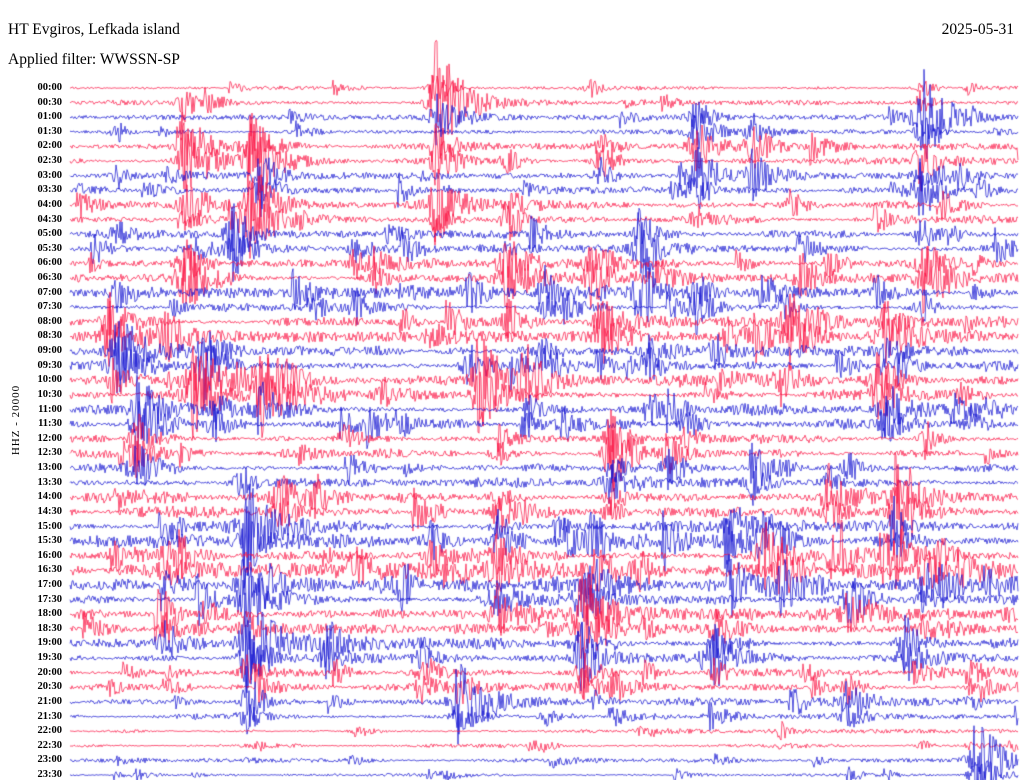  What do you see at coordinates (50, 555) in the screenshot?
I see `time-label: 16:00` at bounding box center [50, 555].